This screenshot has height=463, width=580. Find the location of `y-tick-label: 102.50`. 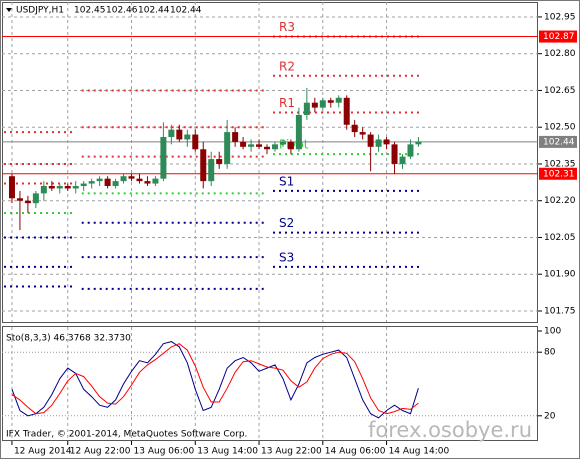

y-tick-label: 102.50 is located at coordinates (560, 128).